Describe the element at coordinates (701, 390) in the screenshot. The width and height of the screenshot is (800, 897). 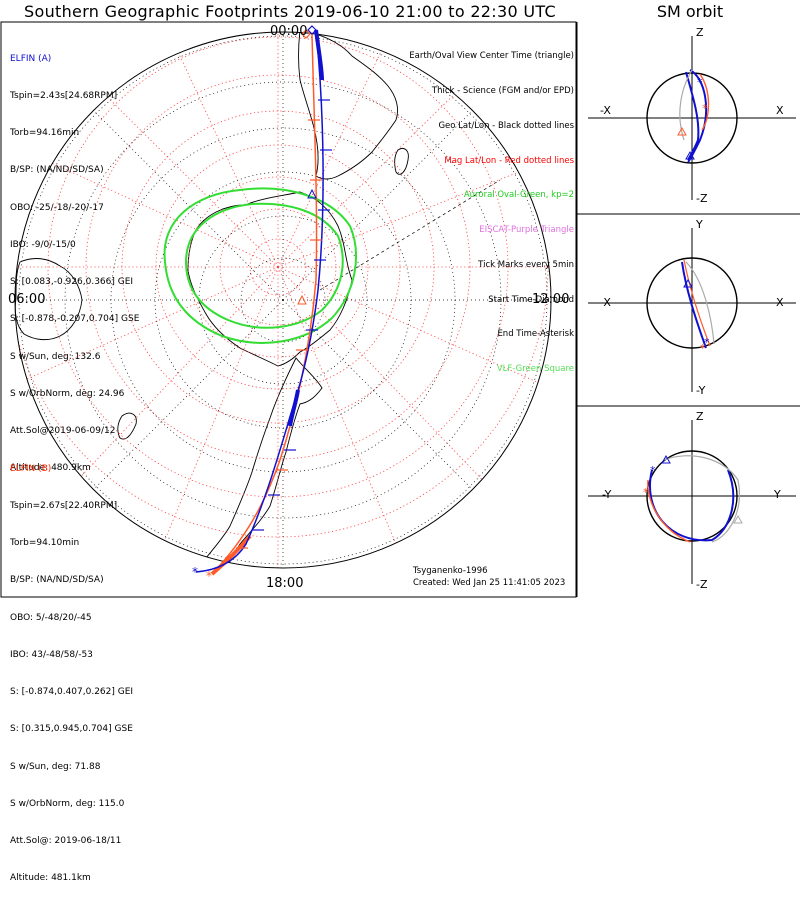
I see `sm-panel2-bottom-label: -Y` at that location.